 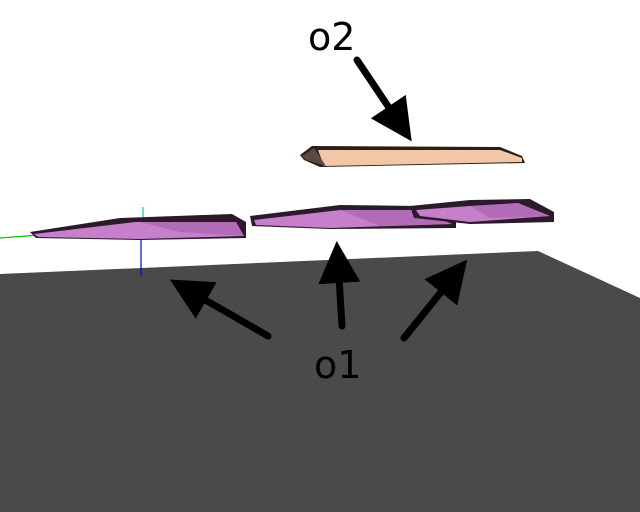 I want to click on label-o1: o1, so click(x=338, y=365).